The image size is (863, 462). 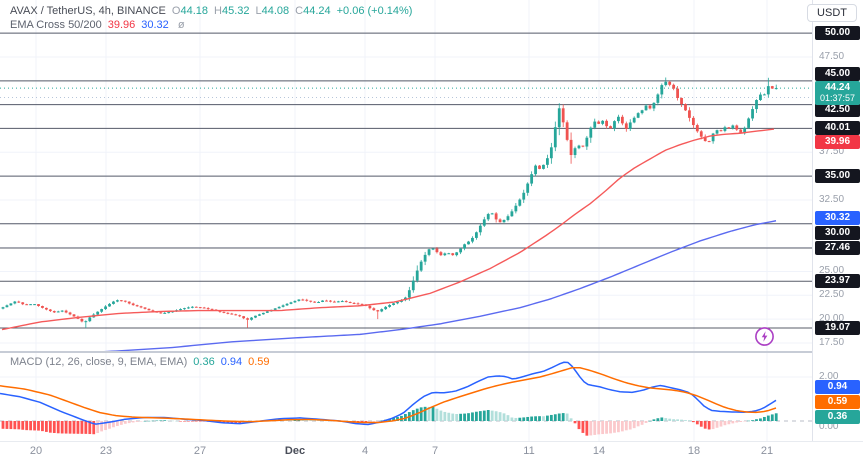 What do you see at coordinates (295, 451) in the screenshot?
I see `time-label: Dec` at bounding box center [295, 451].